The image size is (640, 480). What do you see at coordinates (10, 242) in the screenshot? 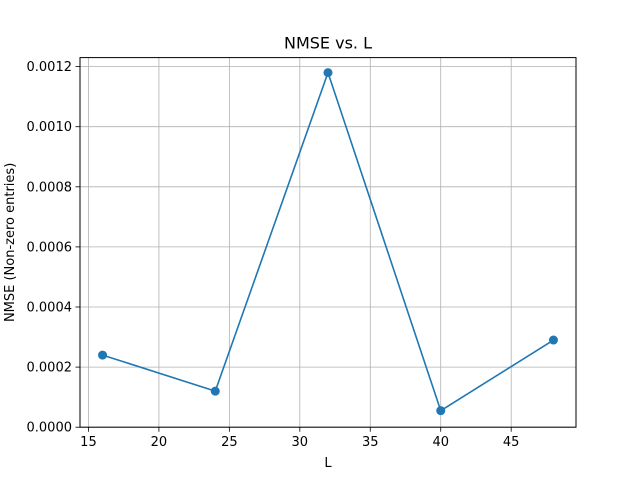
I see `y-axis-label: NMSE (Non-zero entries)` at bounding box center [10, 242].